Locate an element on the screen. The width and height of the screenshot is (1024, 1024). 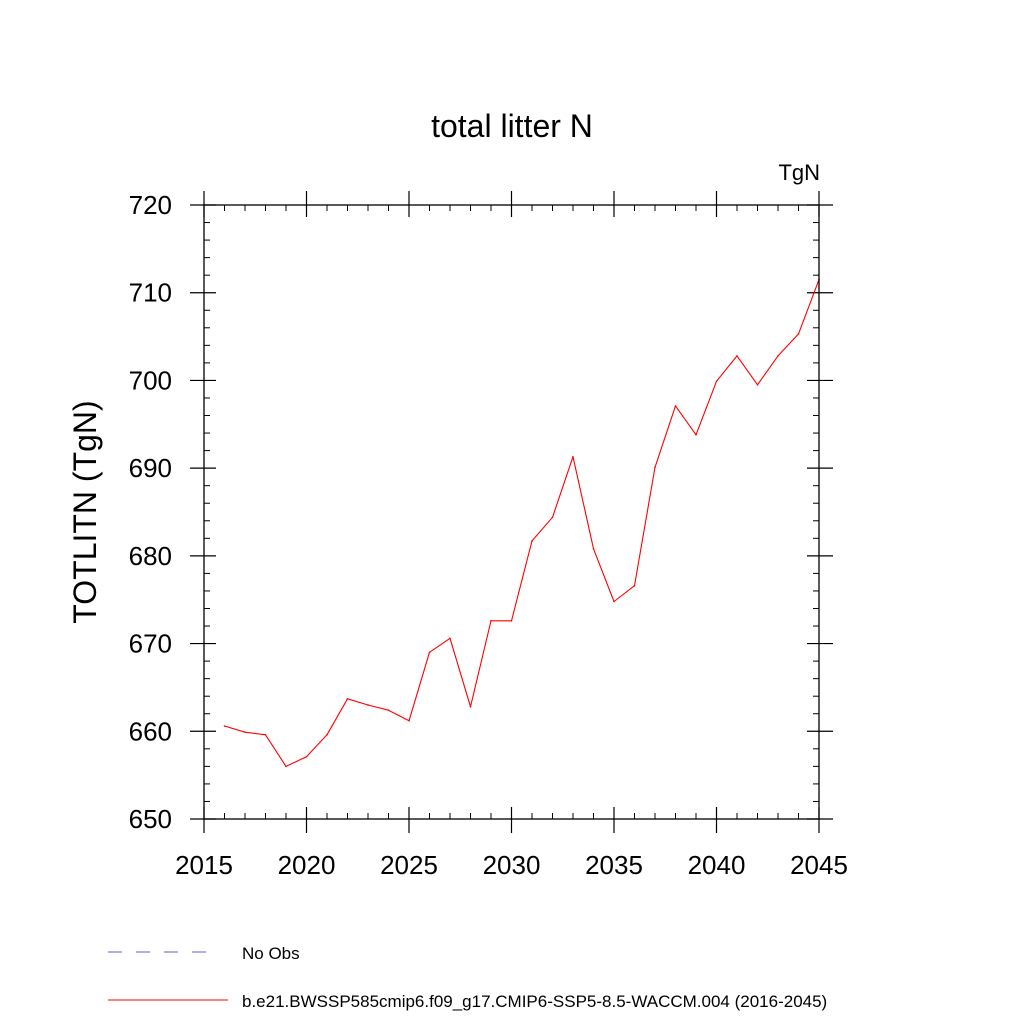
x-tick-label: 2025 is located at coordinates (409, 865).